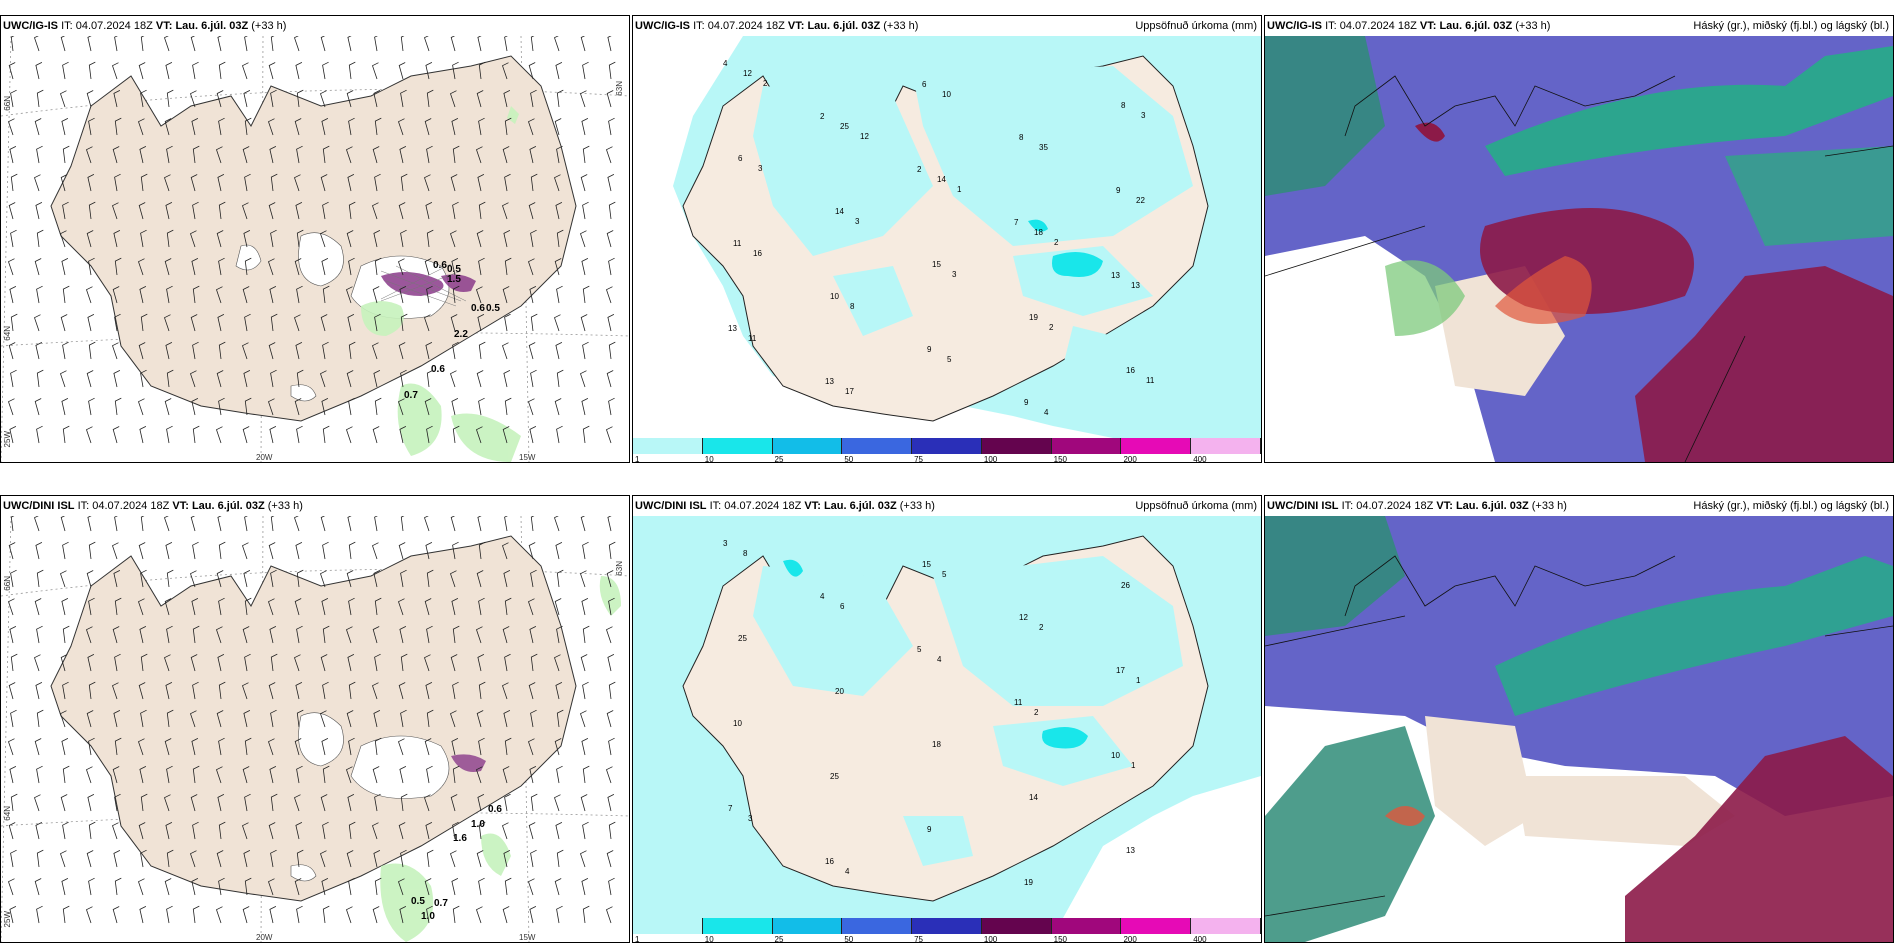  What do you see at coordinates (527, 457) in the screenshot?
I see `lon-label-15w: 15W` at bounding box center [527, 457].